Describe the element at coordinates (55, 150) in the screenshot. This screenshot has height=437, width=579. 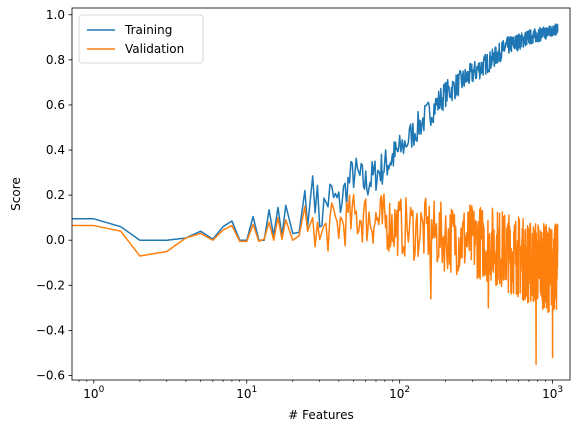
I see `y-tick-label: 0.4` at that location.